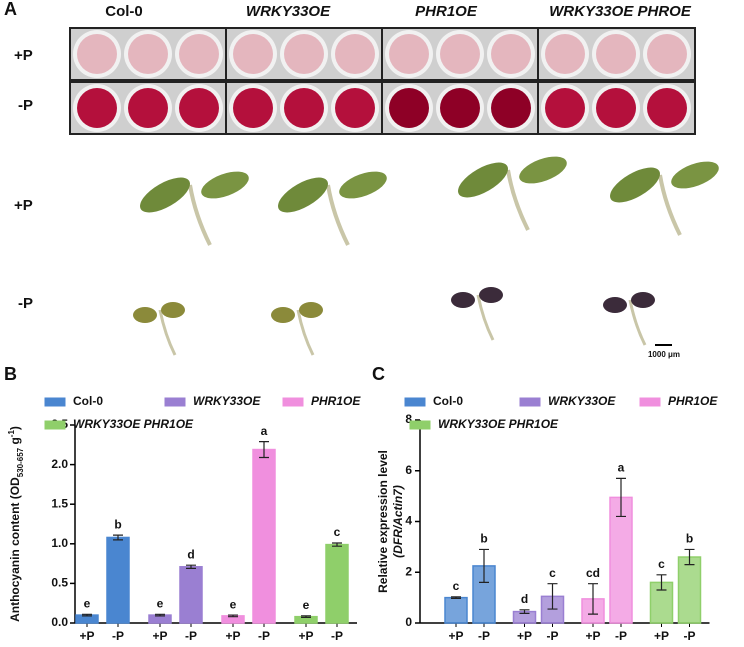 This screenshot has width=744, height=647. Describe the element at coordinates (498, 424) in the screenshot. I see `legend-label: WRKY33OE PHR1OE` at that location.